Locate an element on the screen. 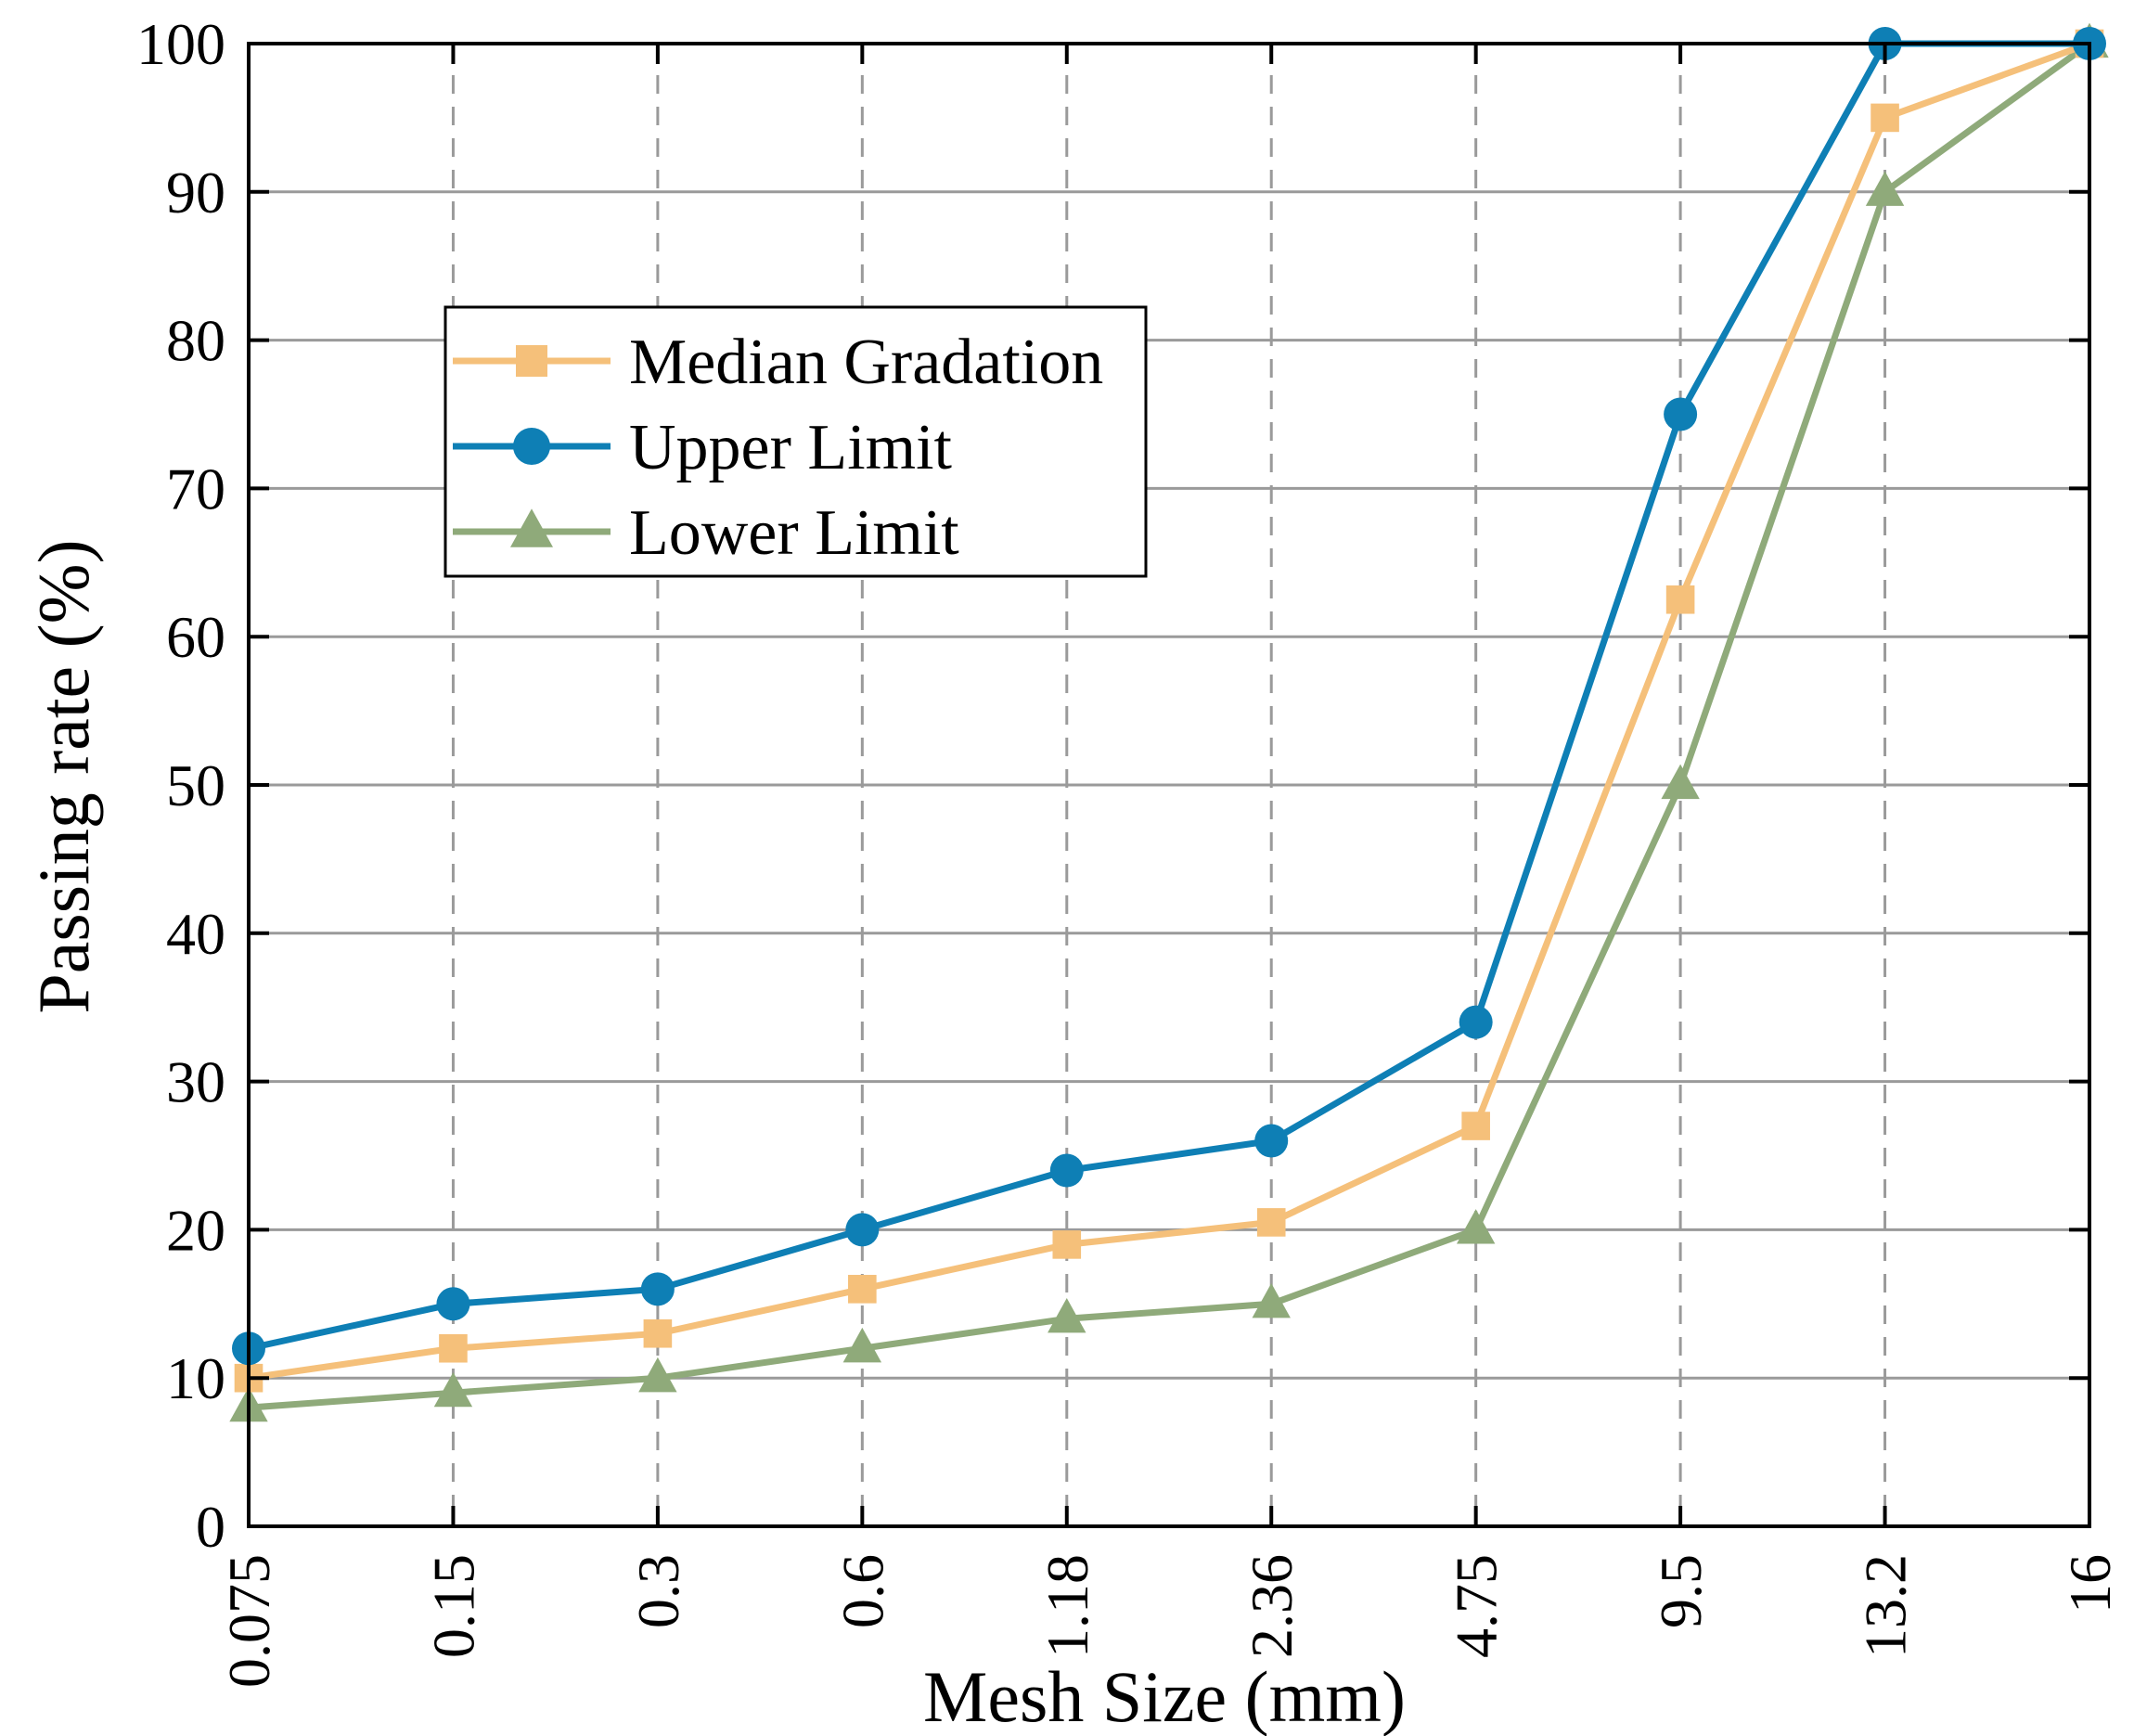  x-tick-label: 0.15 is located at coordinates (453, 1606).